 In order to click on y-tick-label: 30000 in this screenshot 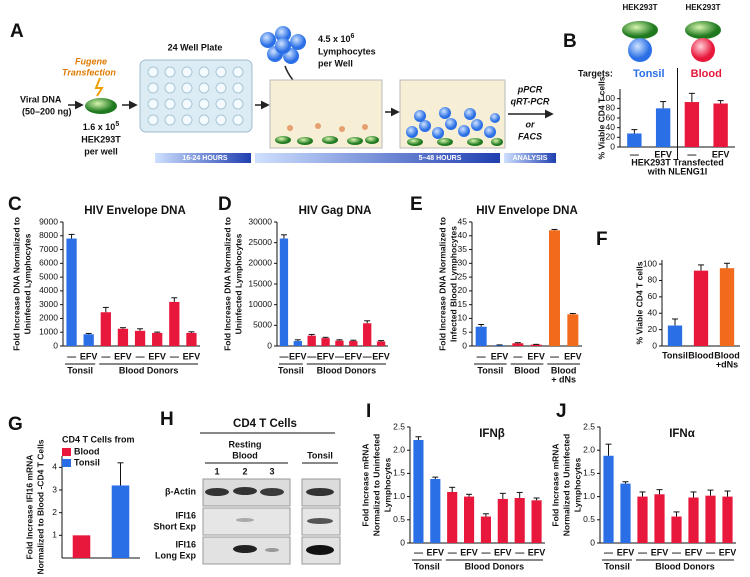, I will do `click(260, 221)`.